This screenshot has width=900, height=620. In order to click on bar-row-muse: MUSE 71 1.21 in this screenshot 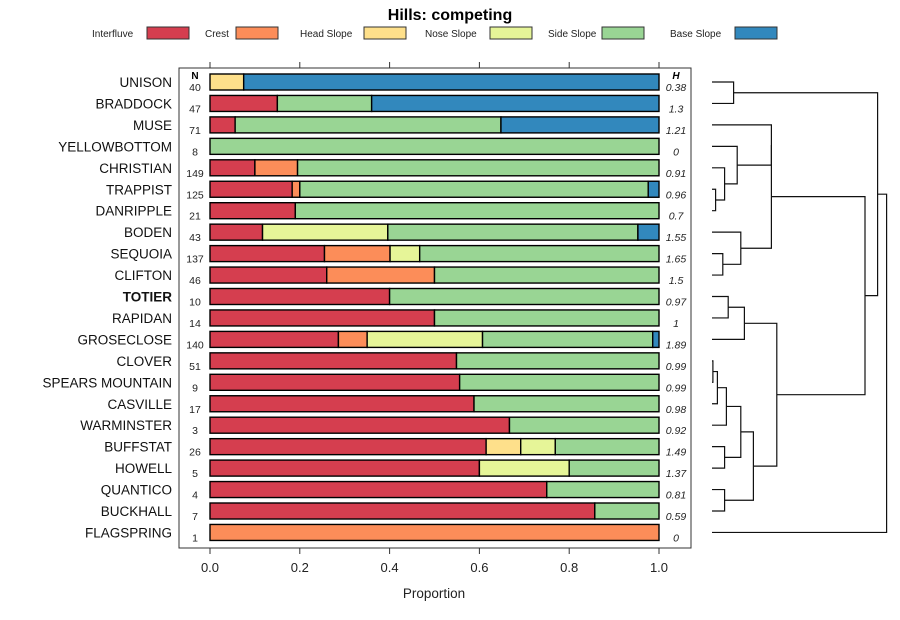, I will do `click(409, 126)`.